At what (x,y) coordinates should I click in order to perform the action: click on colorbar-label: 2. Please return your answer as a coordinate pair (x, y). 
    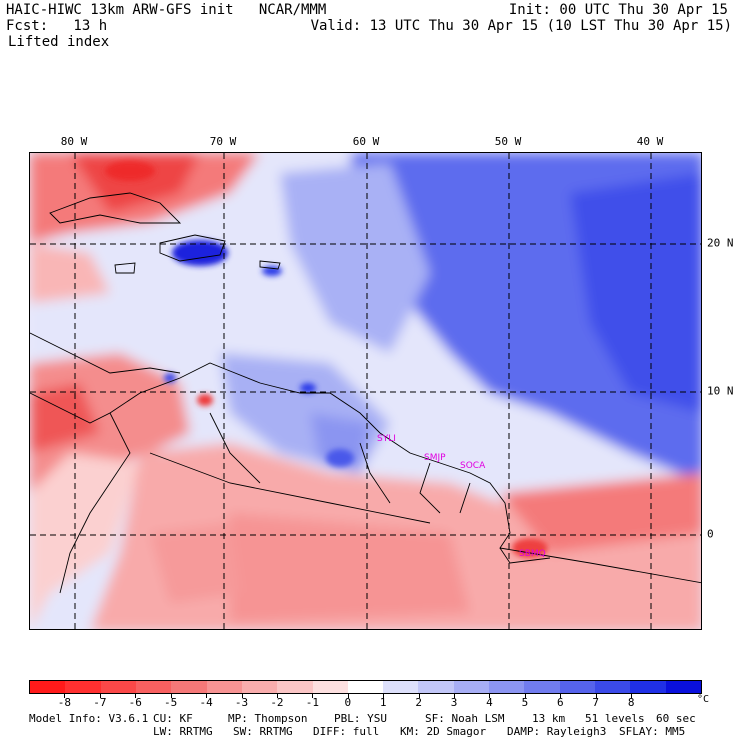
    Looking at the image, I should click on (418, 702).